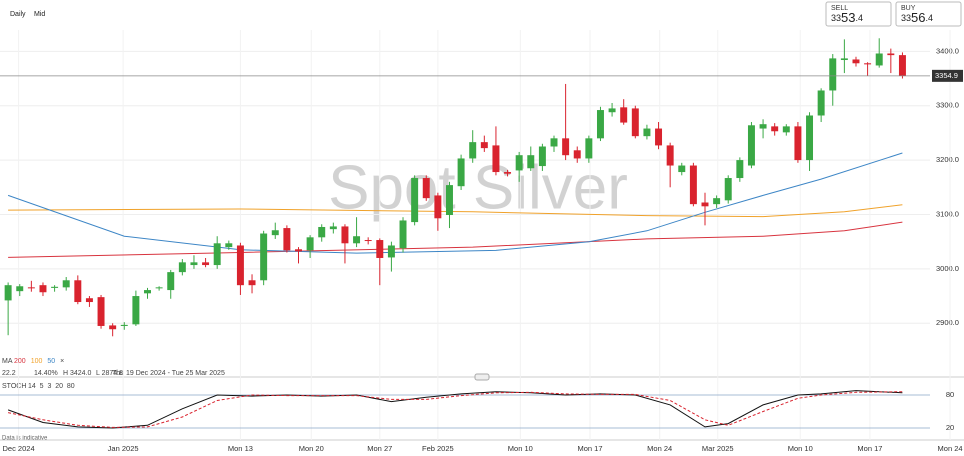 This screenshot has height=456, width=964. Describe the element at coordinates (46, 373) in the screenshot. I see `stat: 14.40%` at that location.